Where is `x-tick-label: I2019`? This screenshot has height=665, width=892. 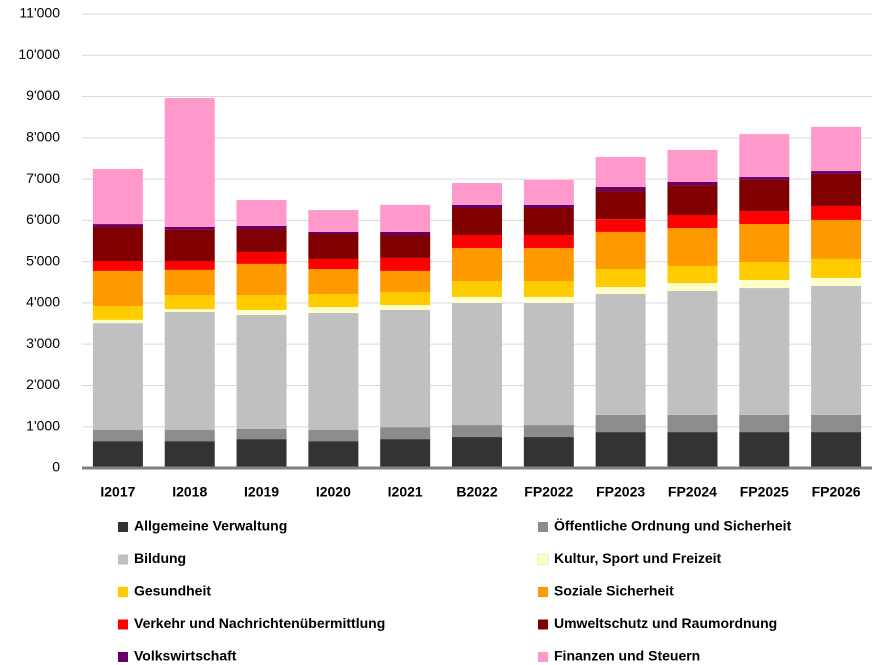 x-tick-label: I2019 is located at coordinates (261, 492).